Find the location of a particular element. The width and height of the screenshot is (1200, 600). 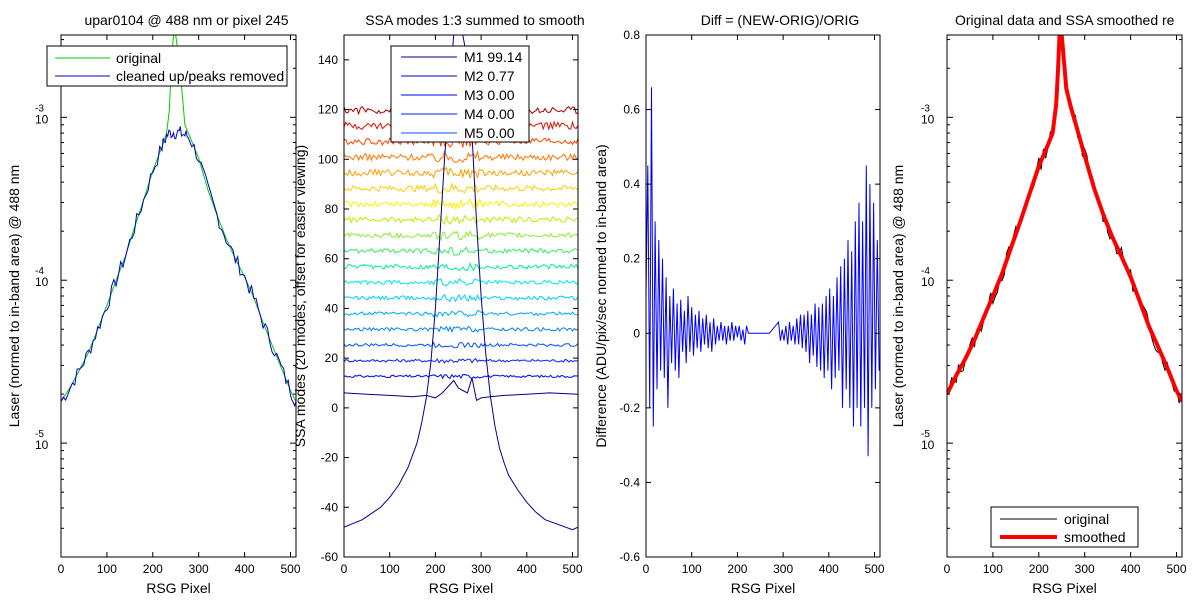

y-tick-label: 120 is located at coordinates (328, 110).